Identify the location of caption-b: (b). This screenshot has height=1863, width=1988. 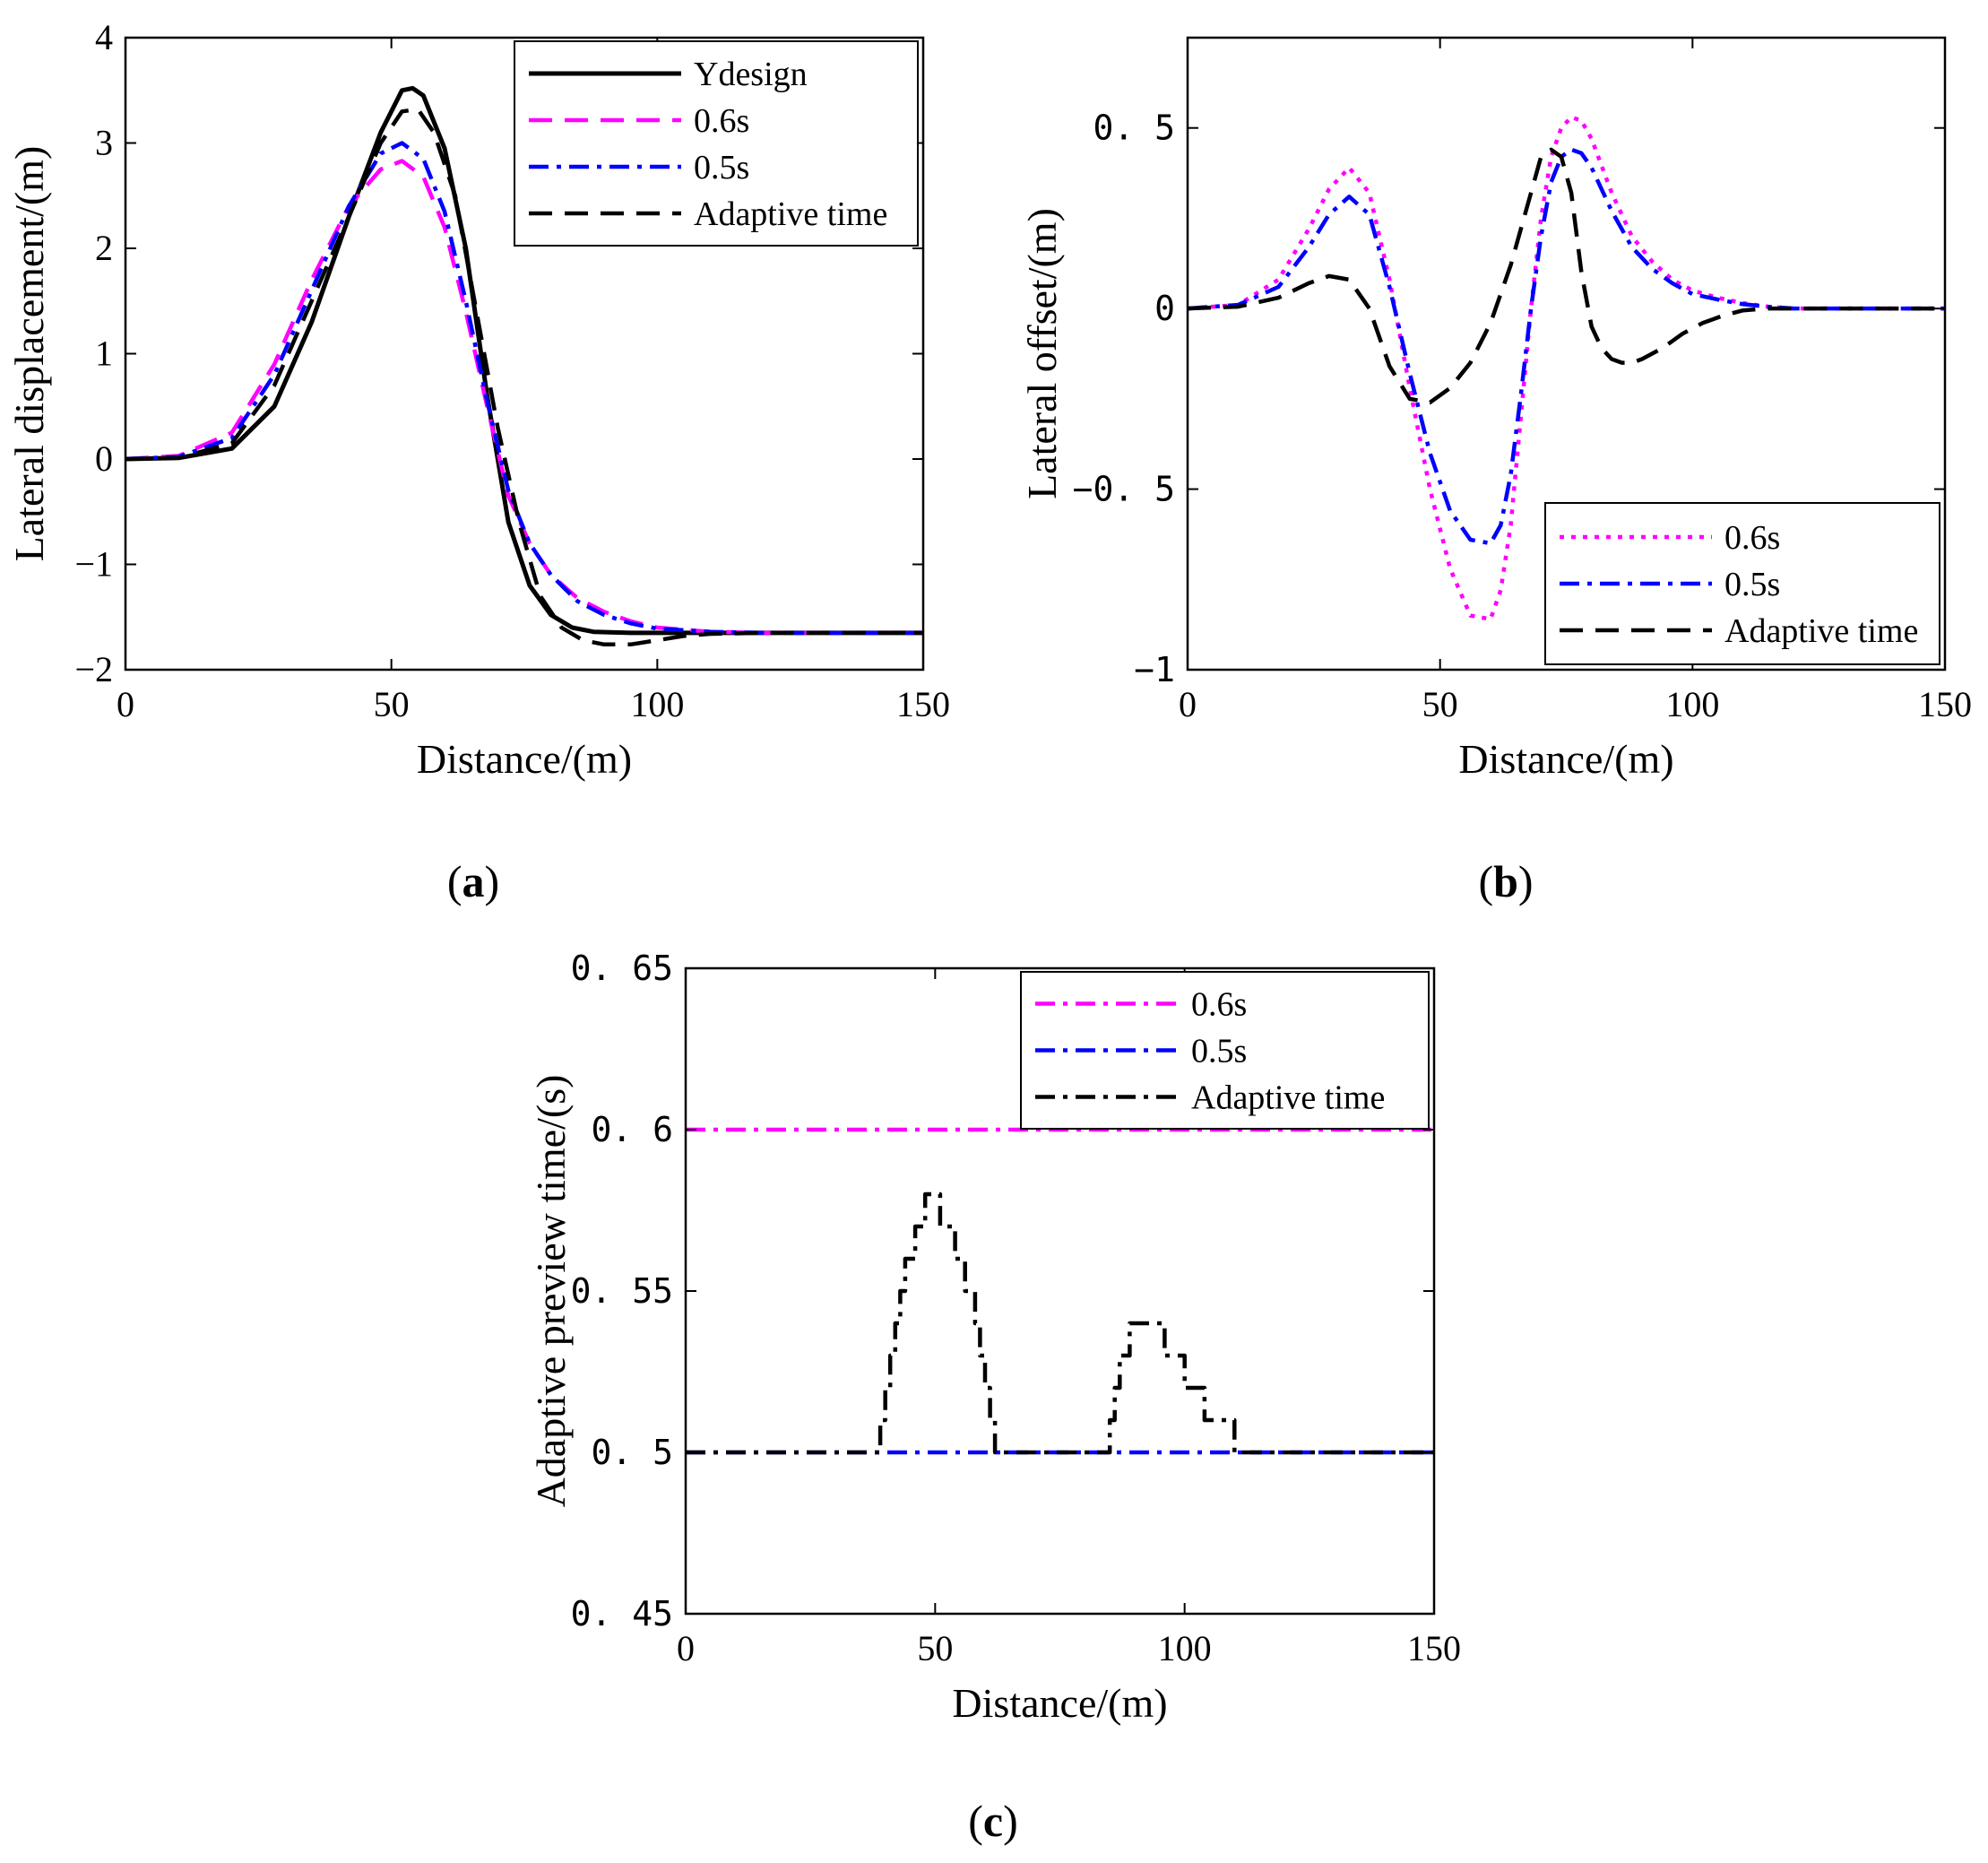
(1505, 881).